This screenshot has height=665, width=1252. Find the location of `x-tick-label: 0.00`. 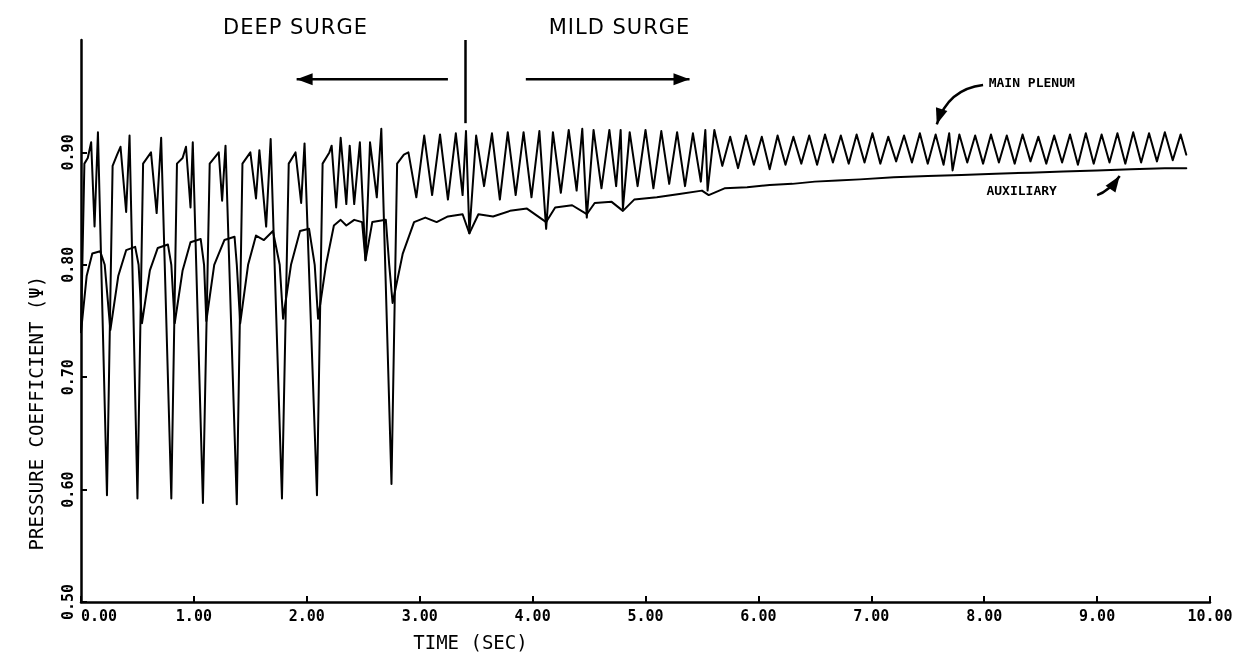

x-tick-label: 0.00 is located at coordinates (99, 615).